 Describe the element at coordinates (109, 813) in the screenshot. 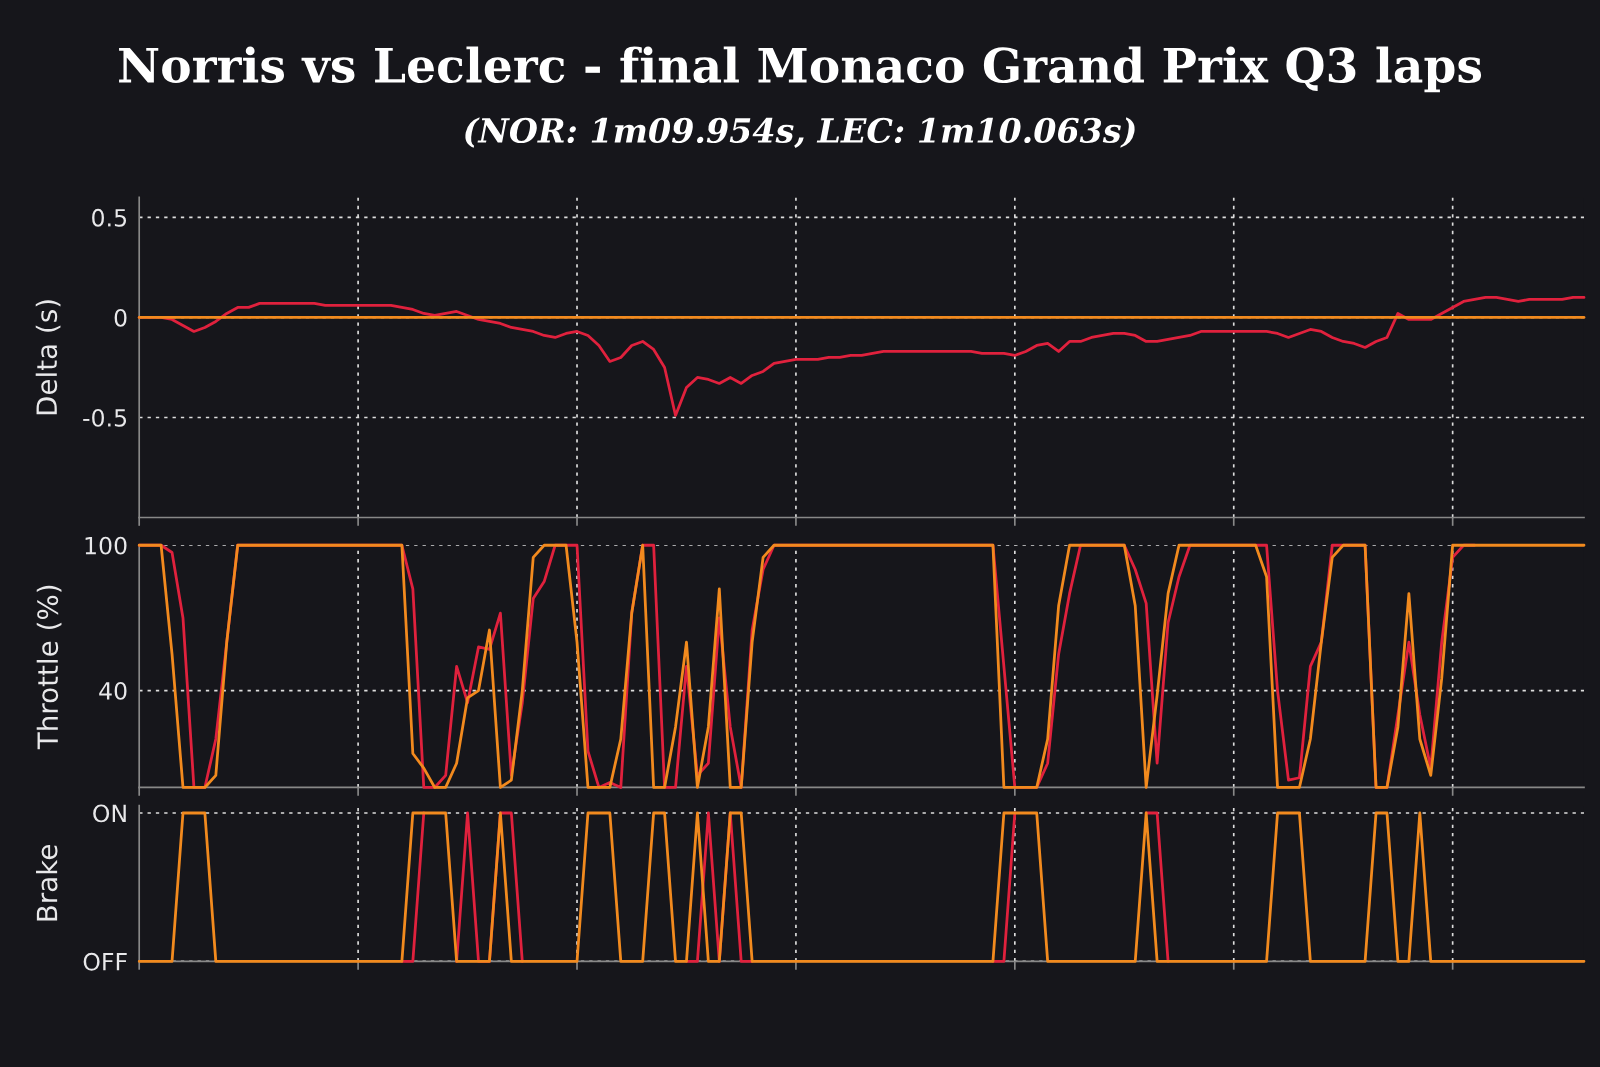

I see `text: ON` at that location.